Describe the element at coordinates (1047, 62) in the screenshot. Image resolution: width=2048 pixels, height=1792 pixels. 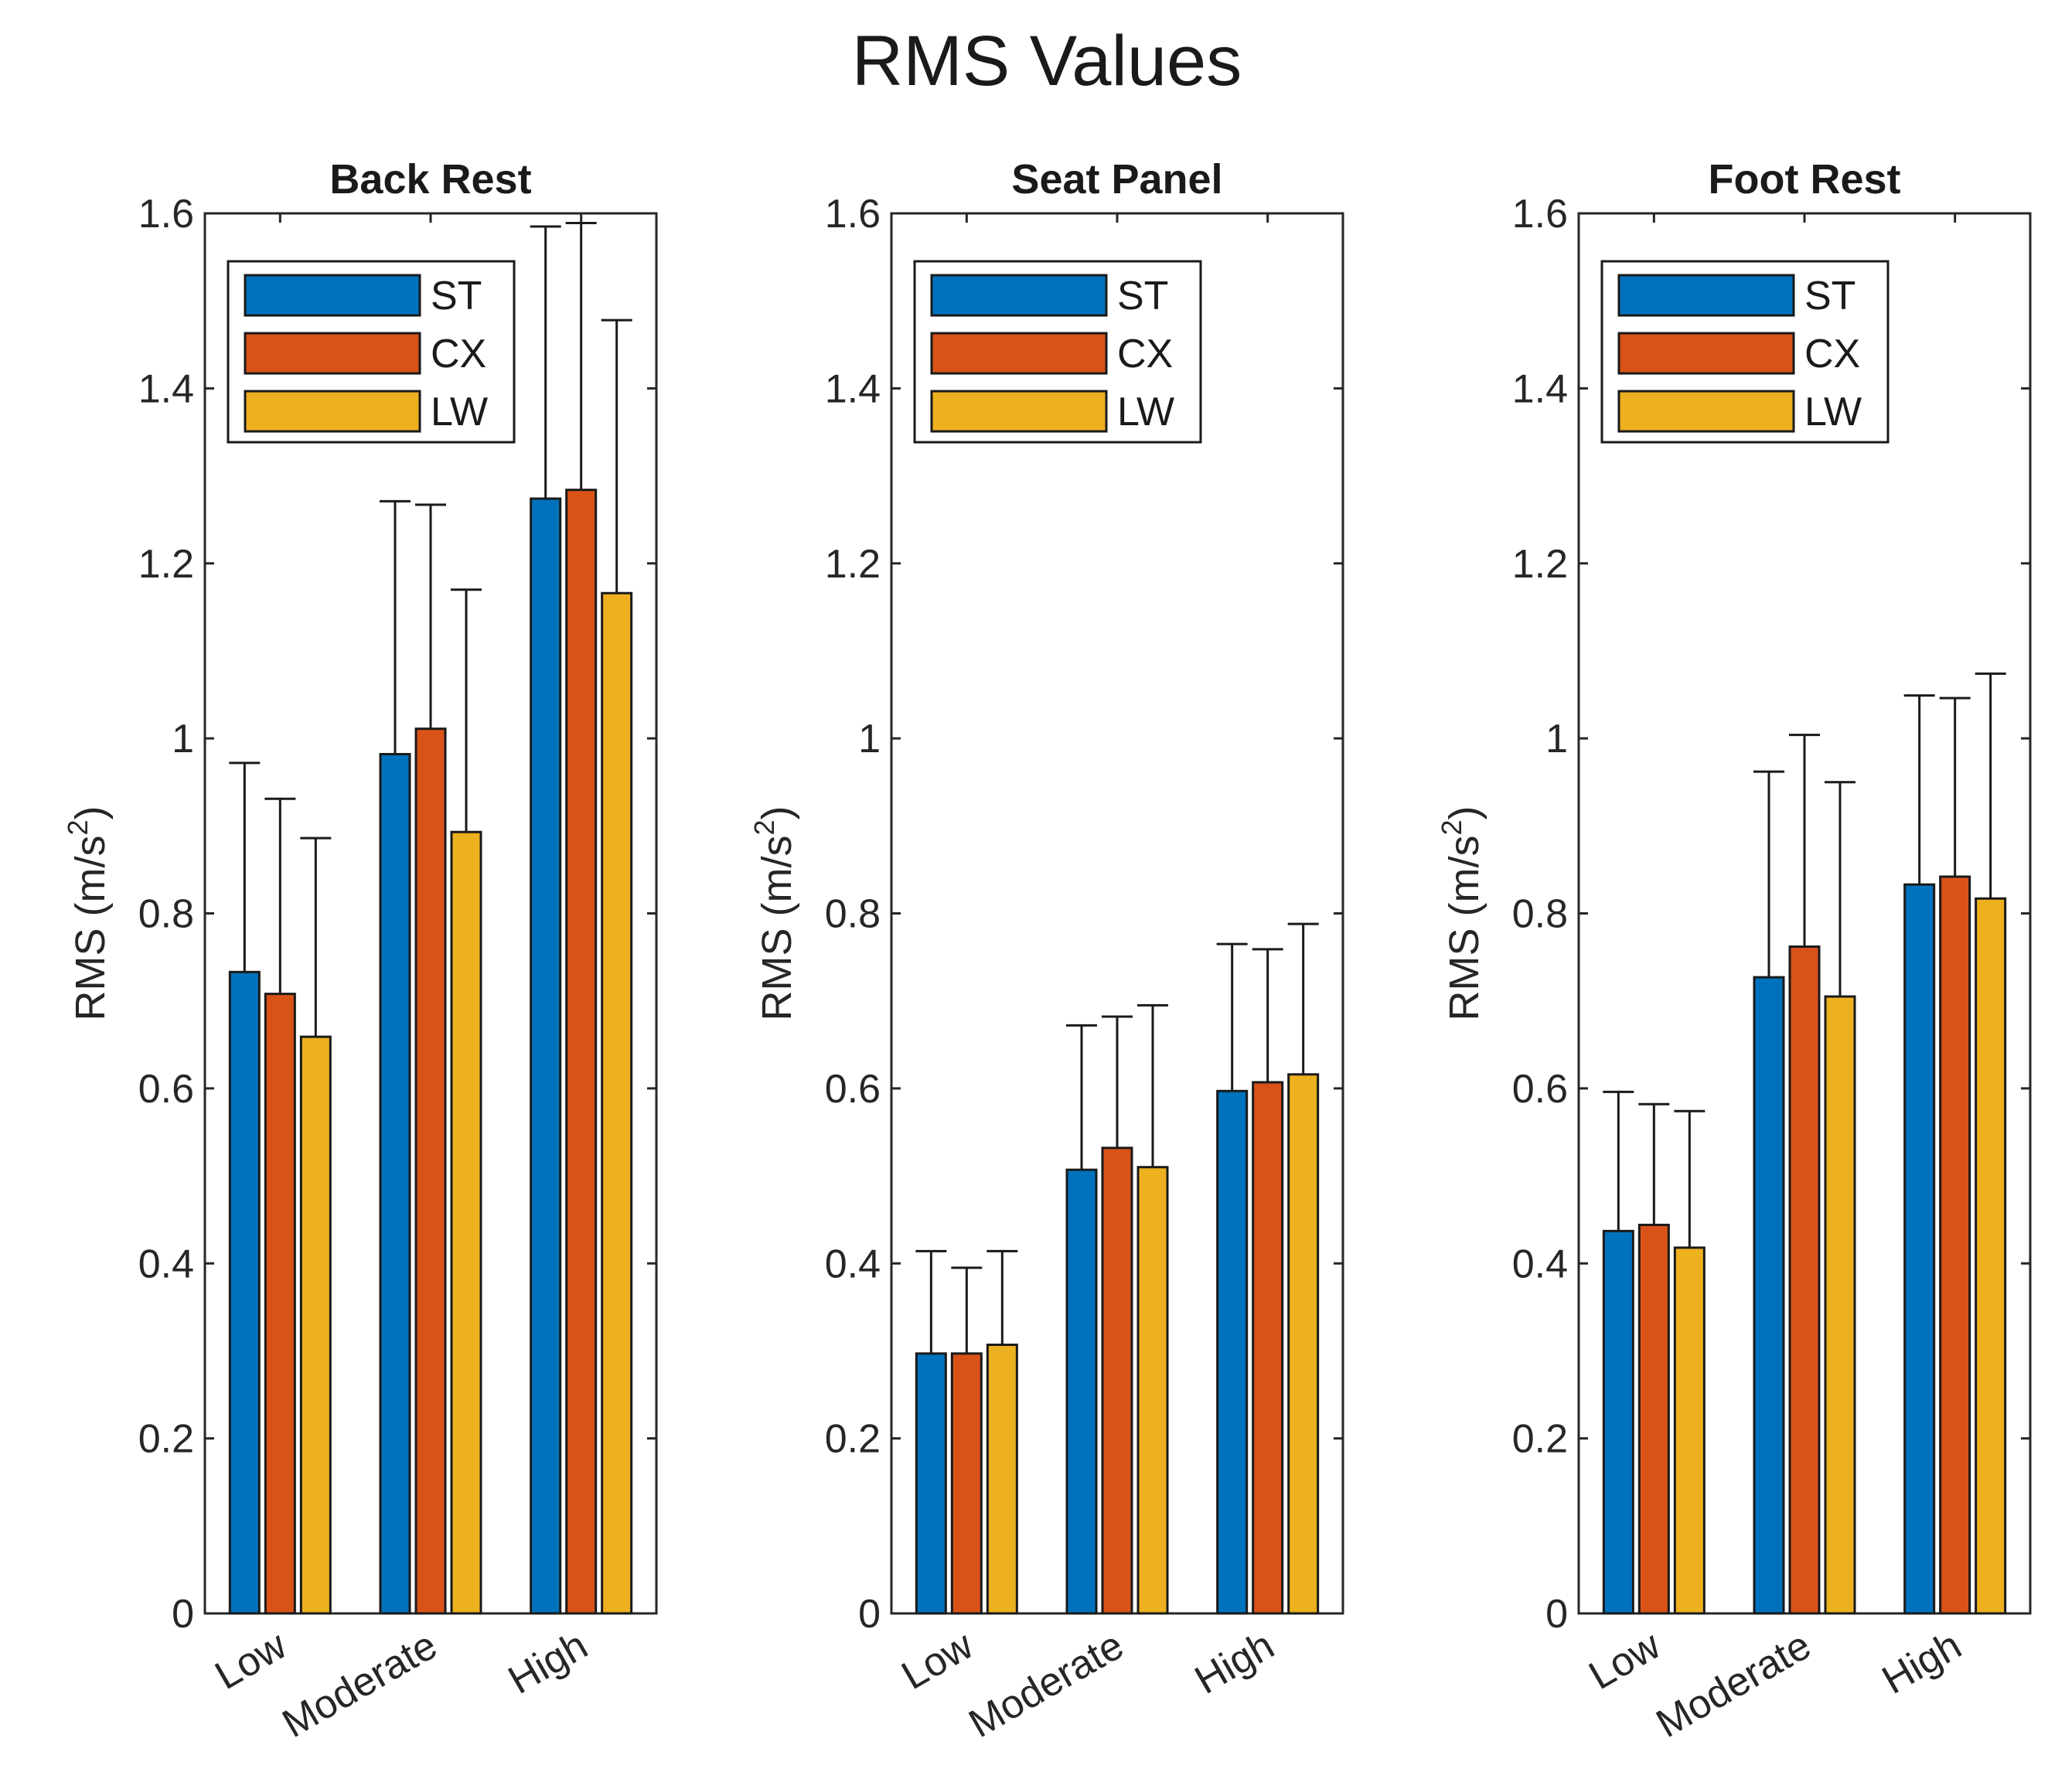
I see `figure-title: RMS Values` at that location.